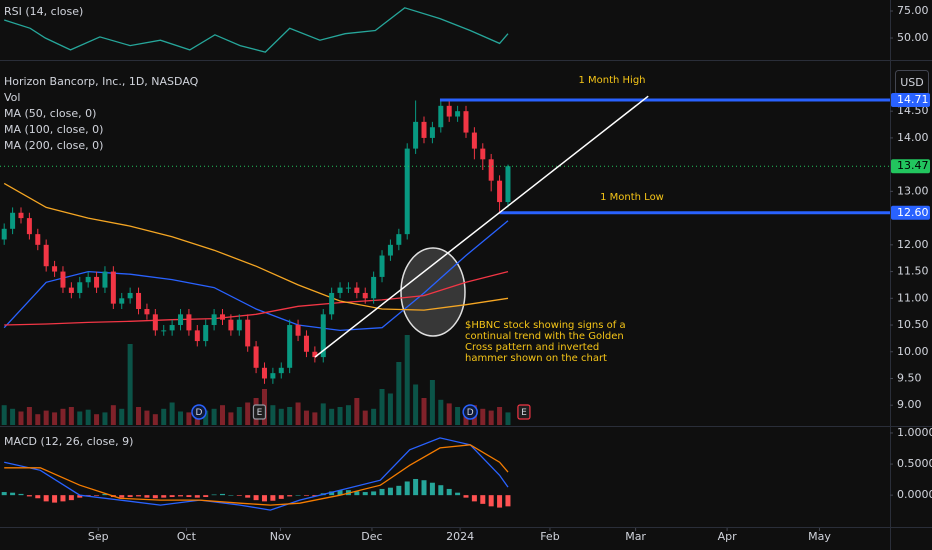 The height and width of the screenshot is (550, 932). I want to click on x-tick-label: May, so click(819, 536).